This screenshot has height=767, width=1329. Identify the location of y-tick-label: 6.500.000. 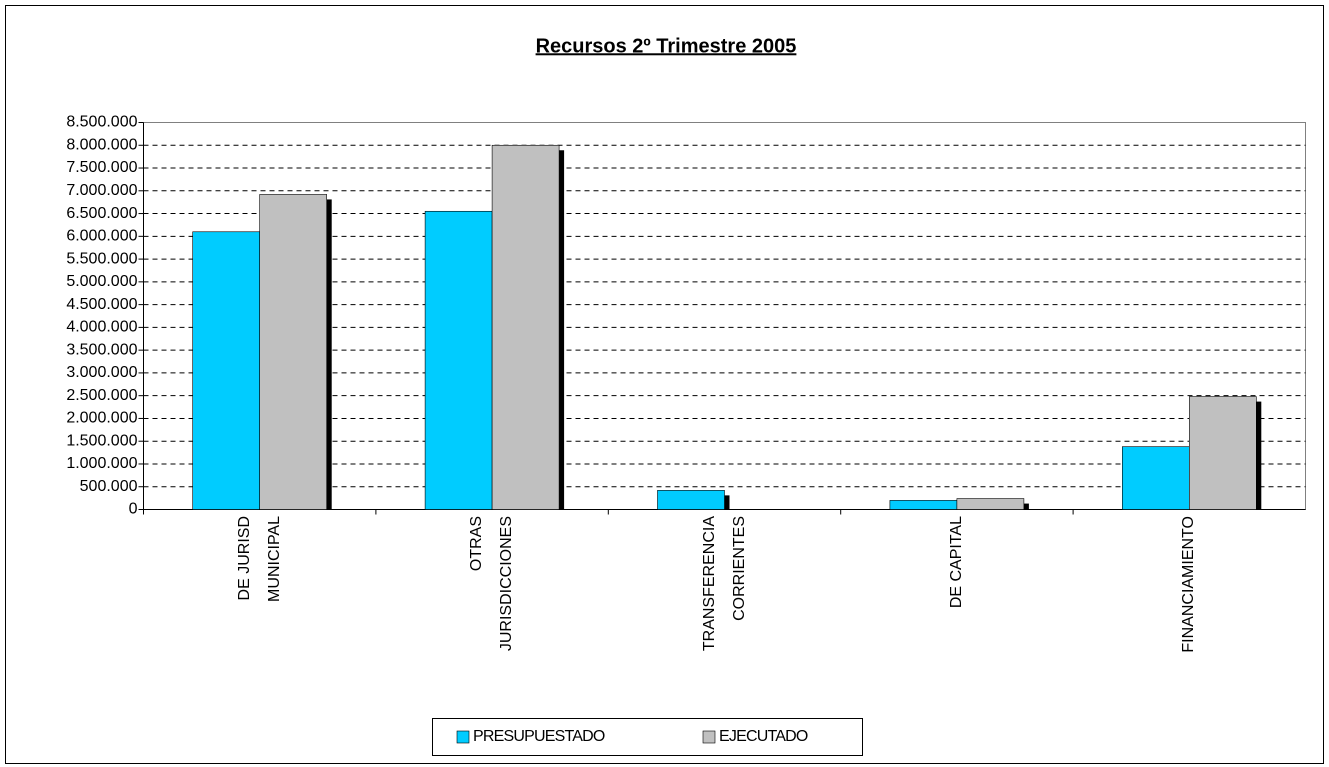
(101, 213).